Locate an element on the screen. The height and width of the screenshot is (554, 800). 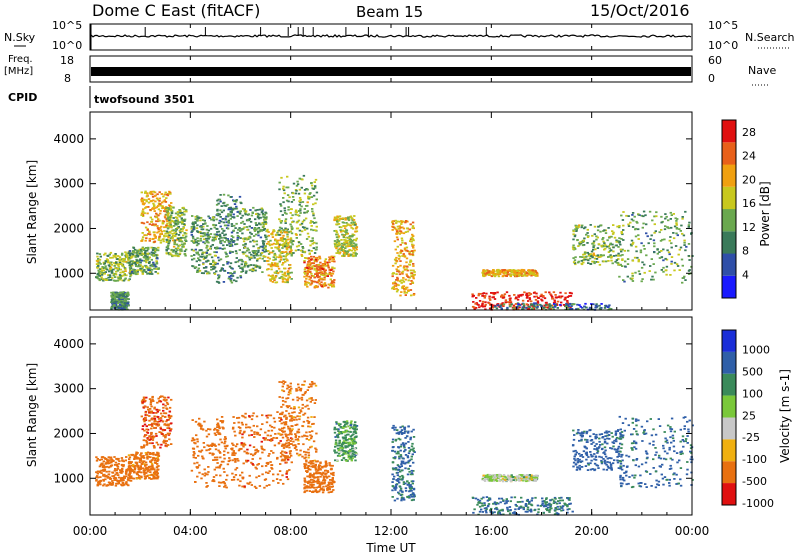
freq-tick-bottom: 8 is located at coordinates (67, 78).